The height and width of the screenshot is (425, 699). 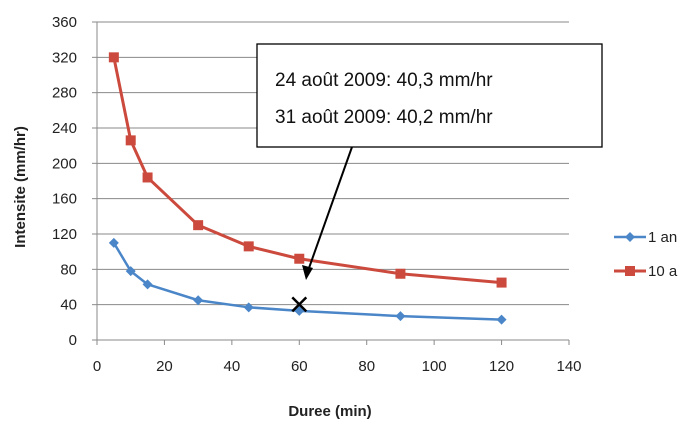 I want to click on y-tick-label: 360, so click(x=64, y=22).